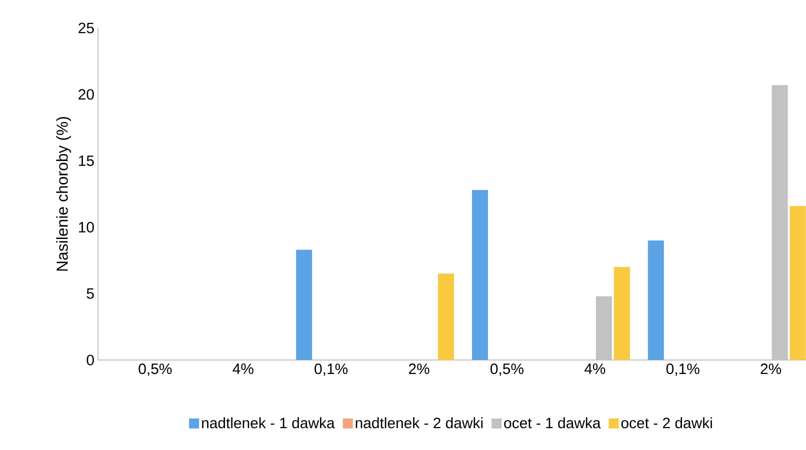  What do you see at coordinates (86, 161) in the screenshot?
I see `y-tick-label: 15` at bounding box center [86, 161].